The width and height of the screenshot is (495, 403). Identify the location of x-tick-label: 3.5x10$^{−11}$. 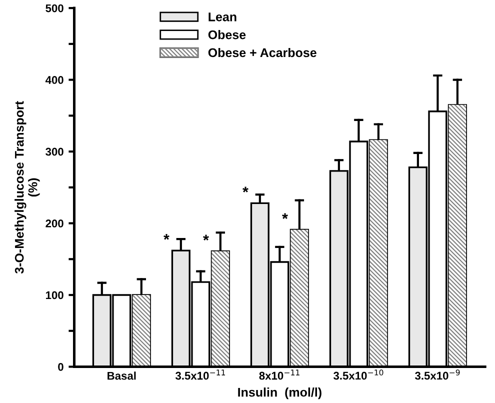
(200, 375).